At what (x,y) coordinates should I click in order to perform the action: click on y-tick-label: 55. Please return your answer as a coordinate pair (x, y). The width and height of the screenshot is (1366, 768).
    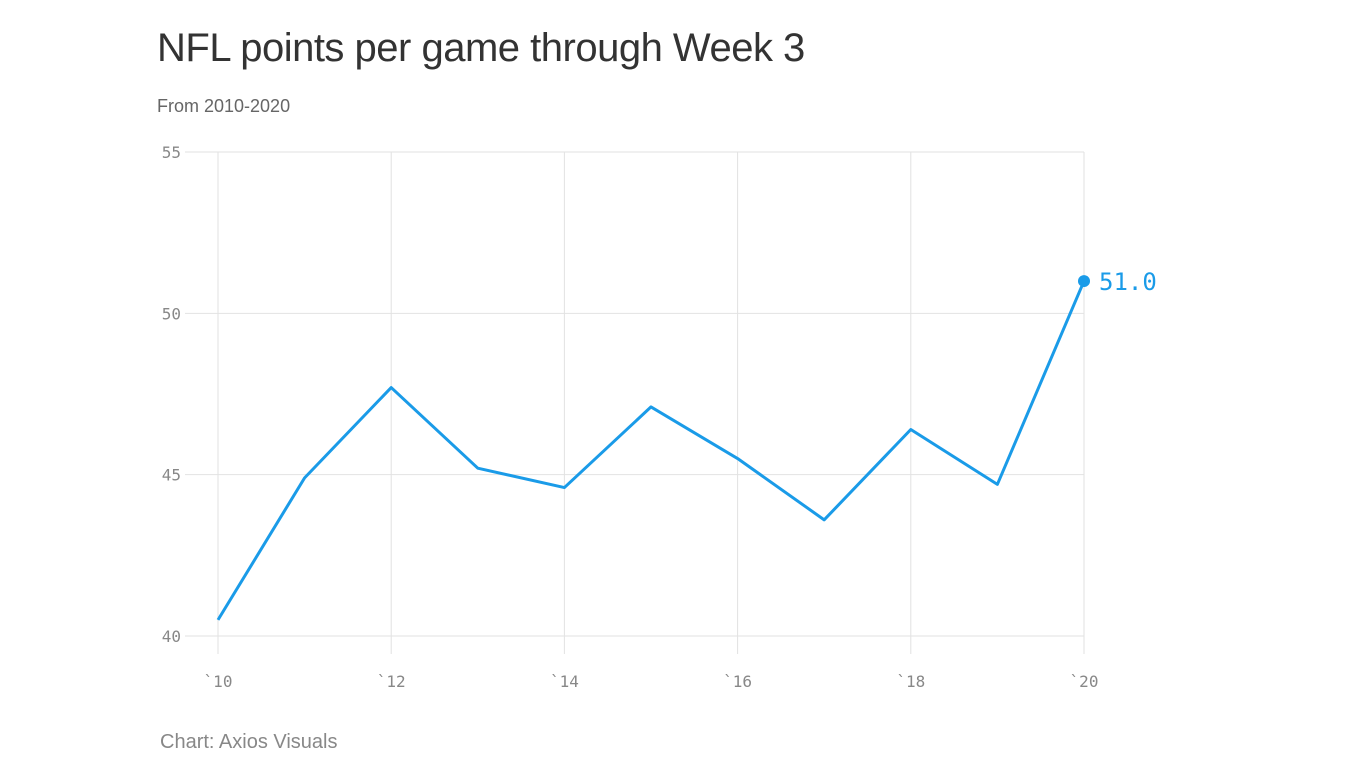
    Looking at the image, I should click on (171, 152).